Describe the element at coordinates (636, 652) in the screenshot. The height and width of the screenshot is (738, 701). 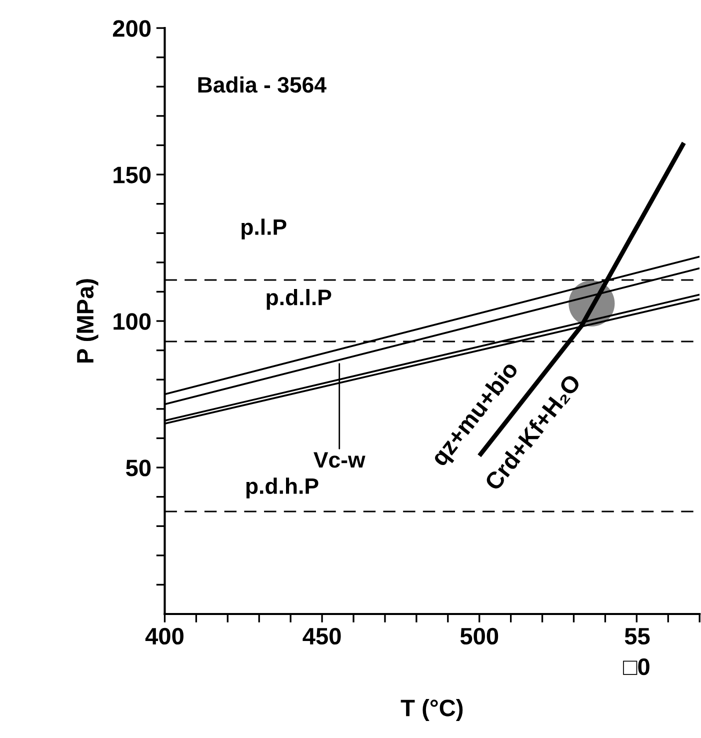
I see `x-tick-label: 55 □0` at that location.